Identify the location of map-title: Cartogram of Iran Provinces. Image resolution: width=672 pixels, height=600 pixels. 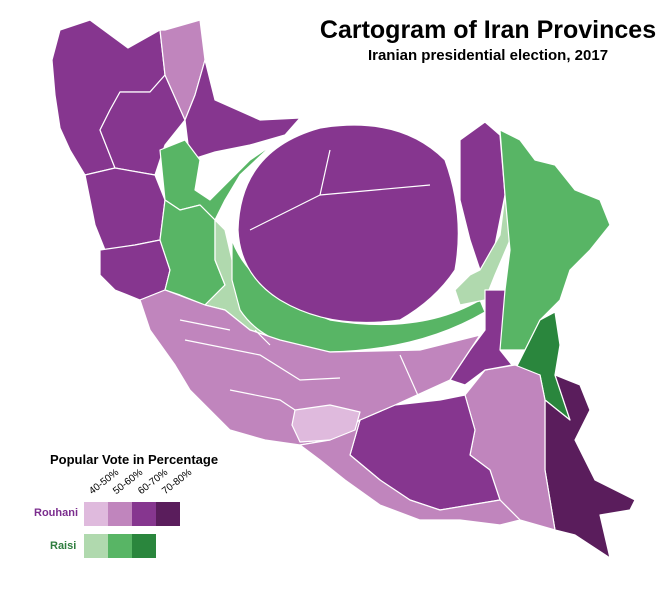
(488, 30).